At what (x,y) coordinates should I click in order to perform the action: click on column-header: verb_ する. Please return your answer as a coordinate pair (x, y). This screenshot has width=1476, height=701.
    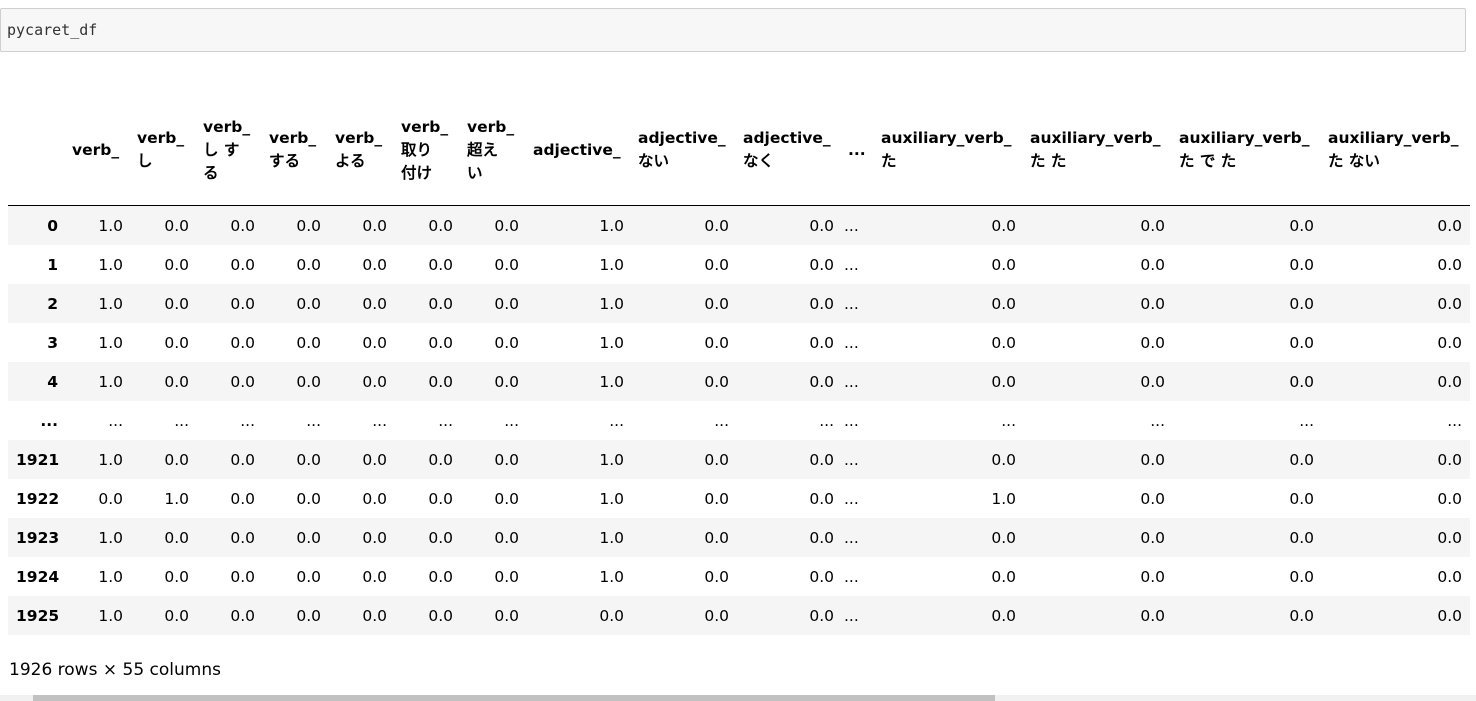
    Looking at the image, I should click on (296, 150).